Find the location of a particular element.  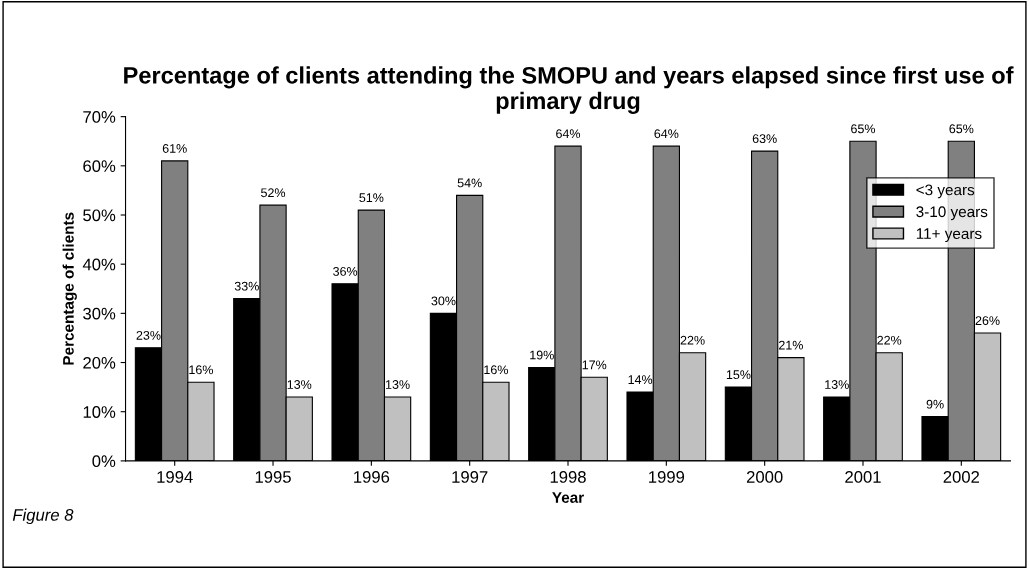

data-label: 15% is located at coordinates (738, 375).